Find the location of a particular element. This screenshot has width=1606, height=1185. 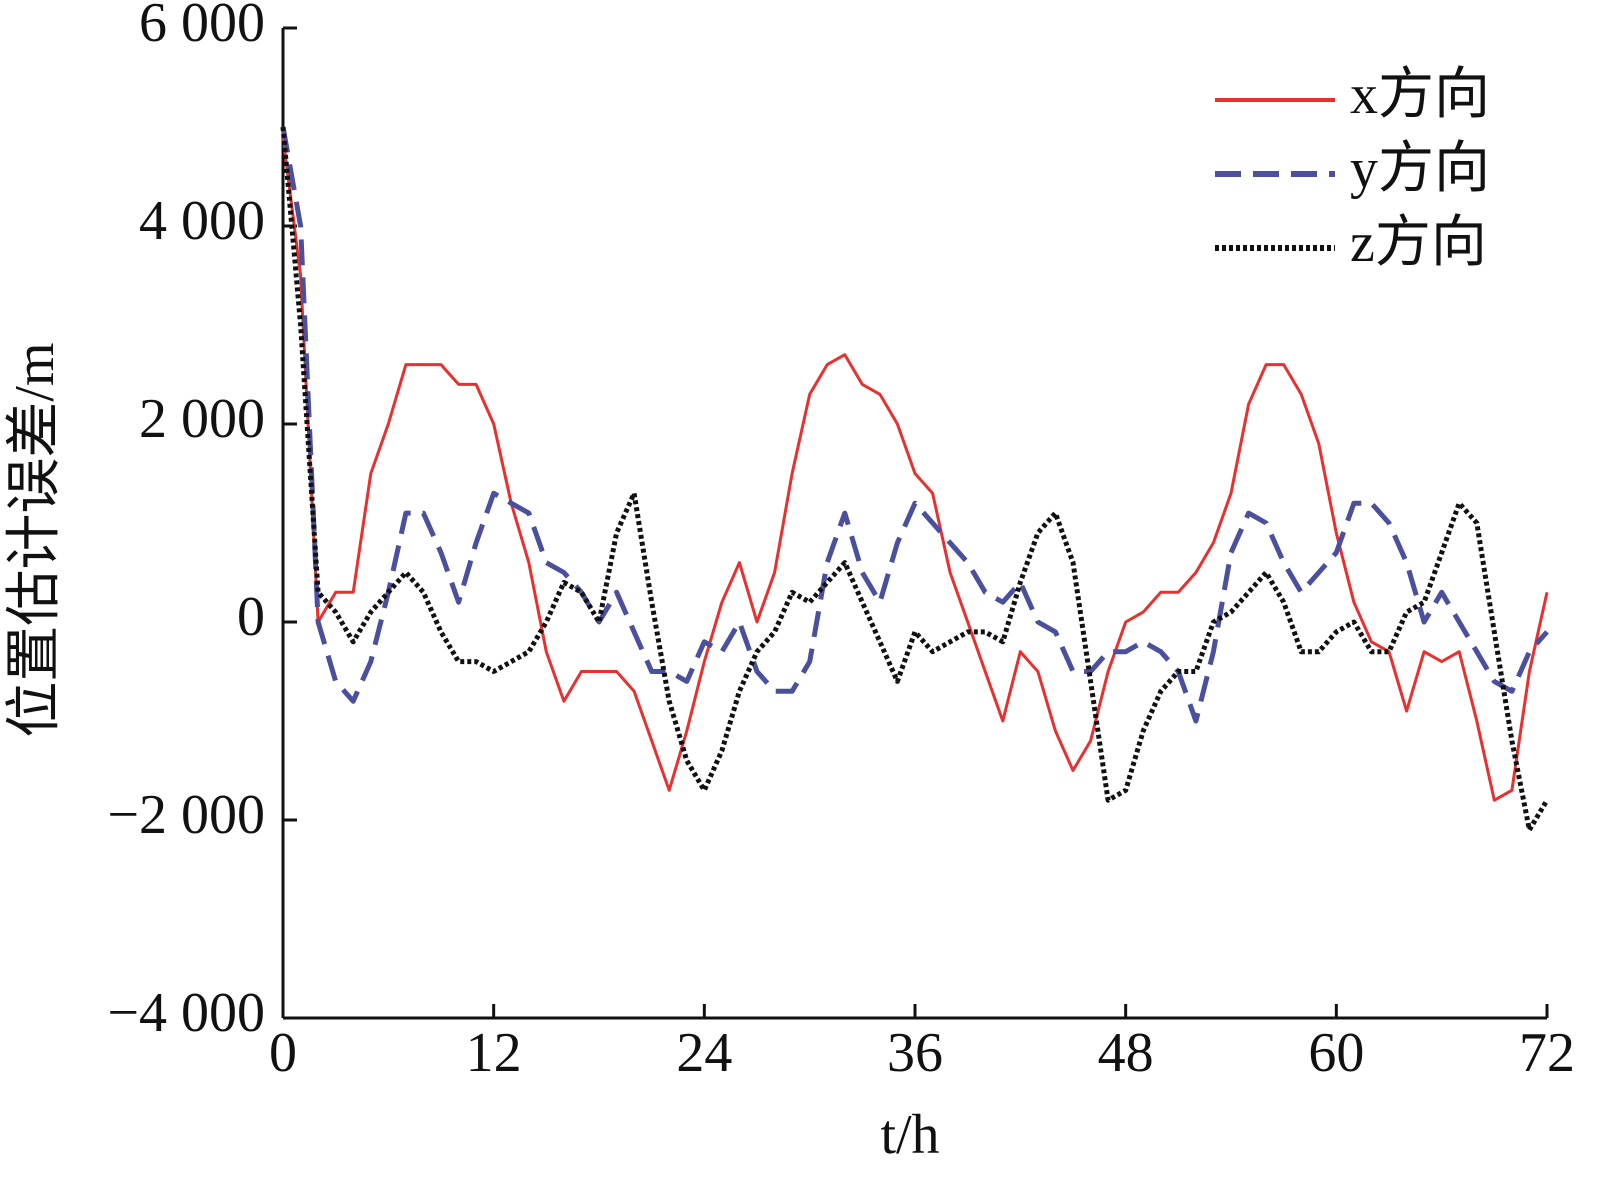

y-tick-label: −4 000 is located at coordinates (186, 1013).